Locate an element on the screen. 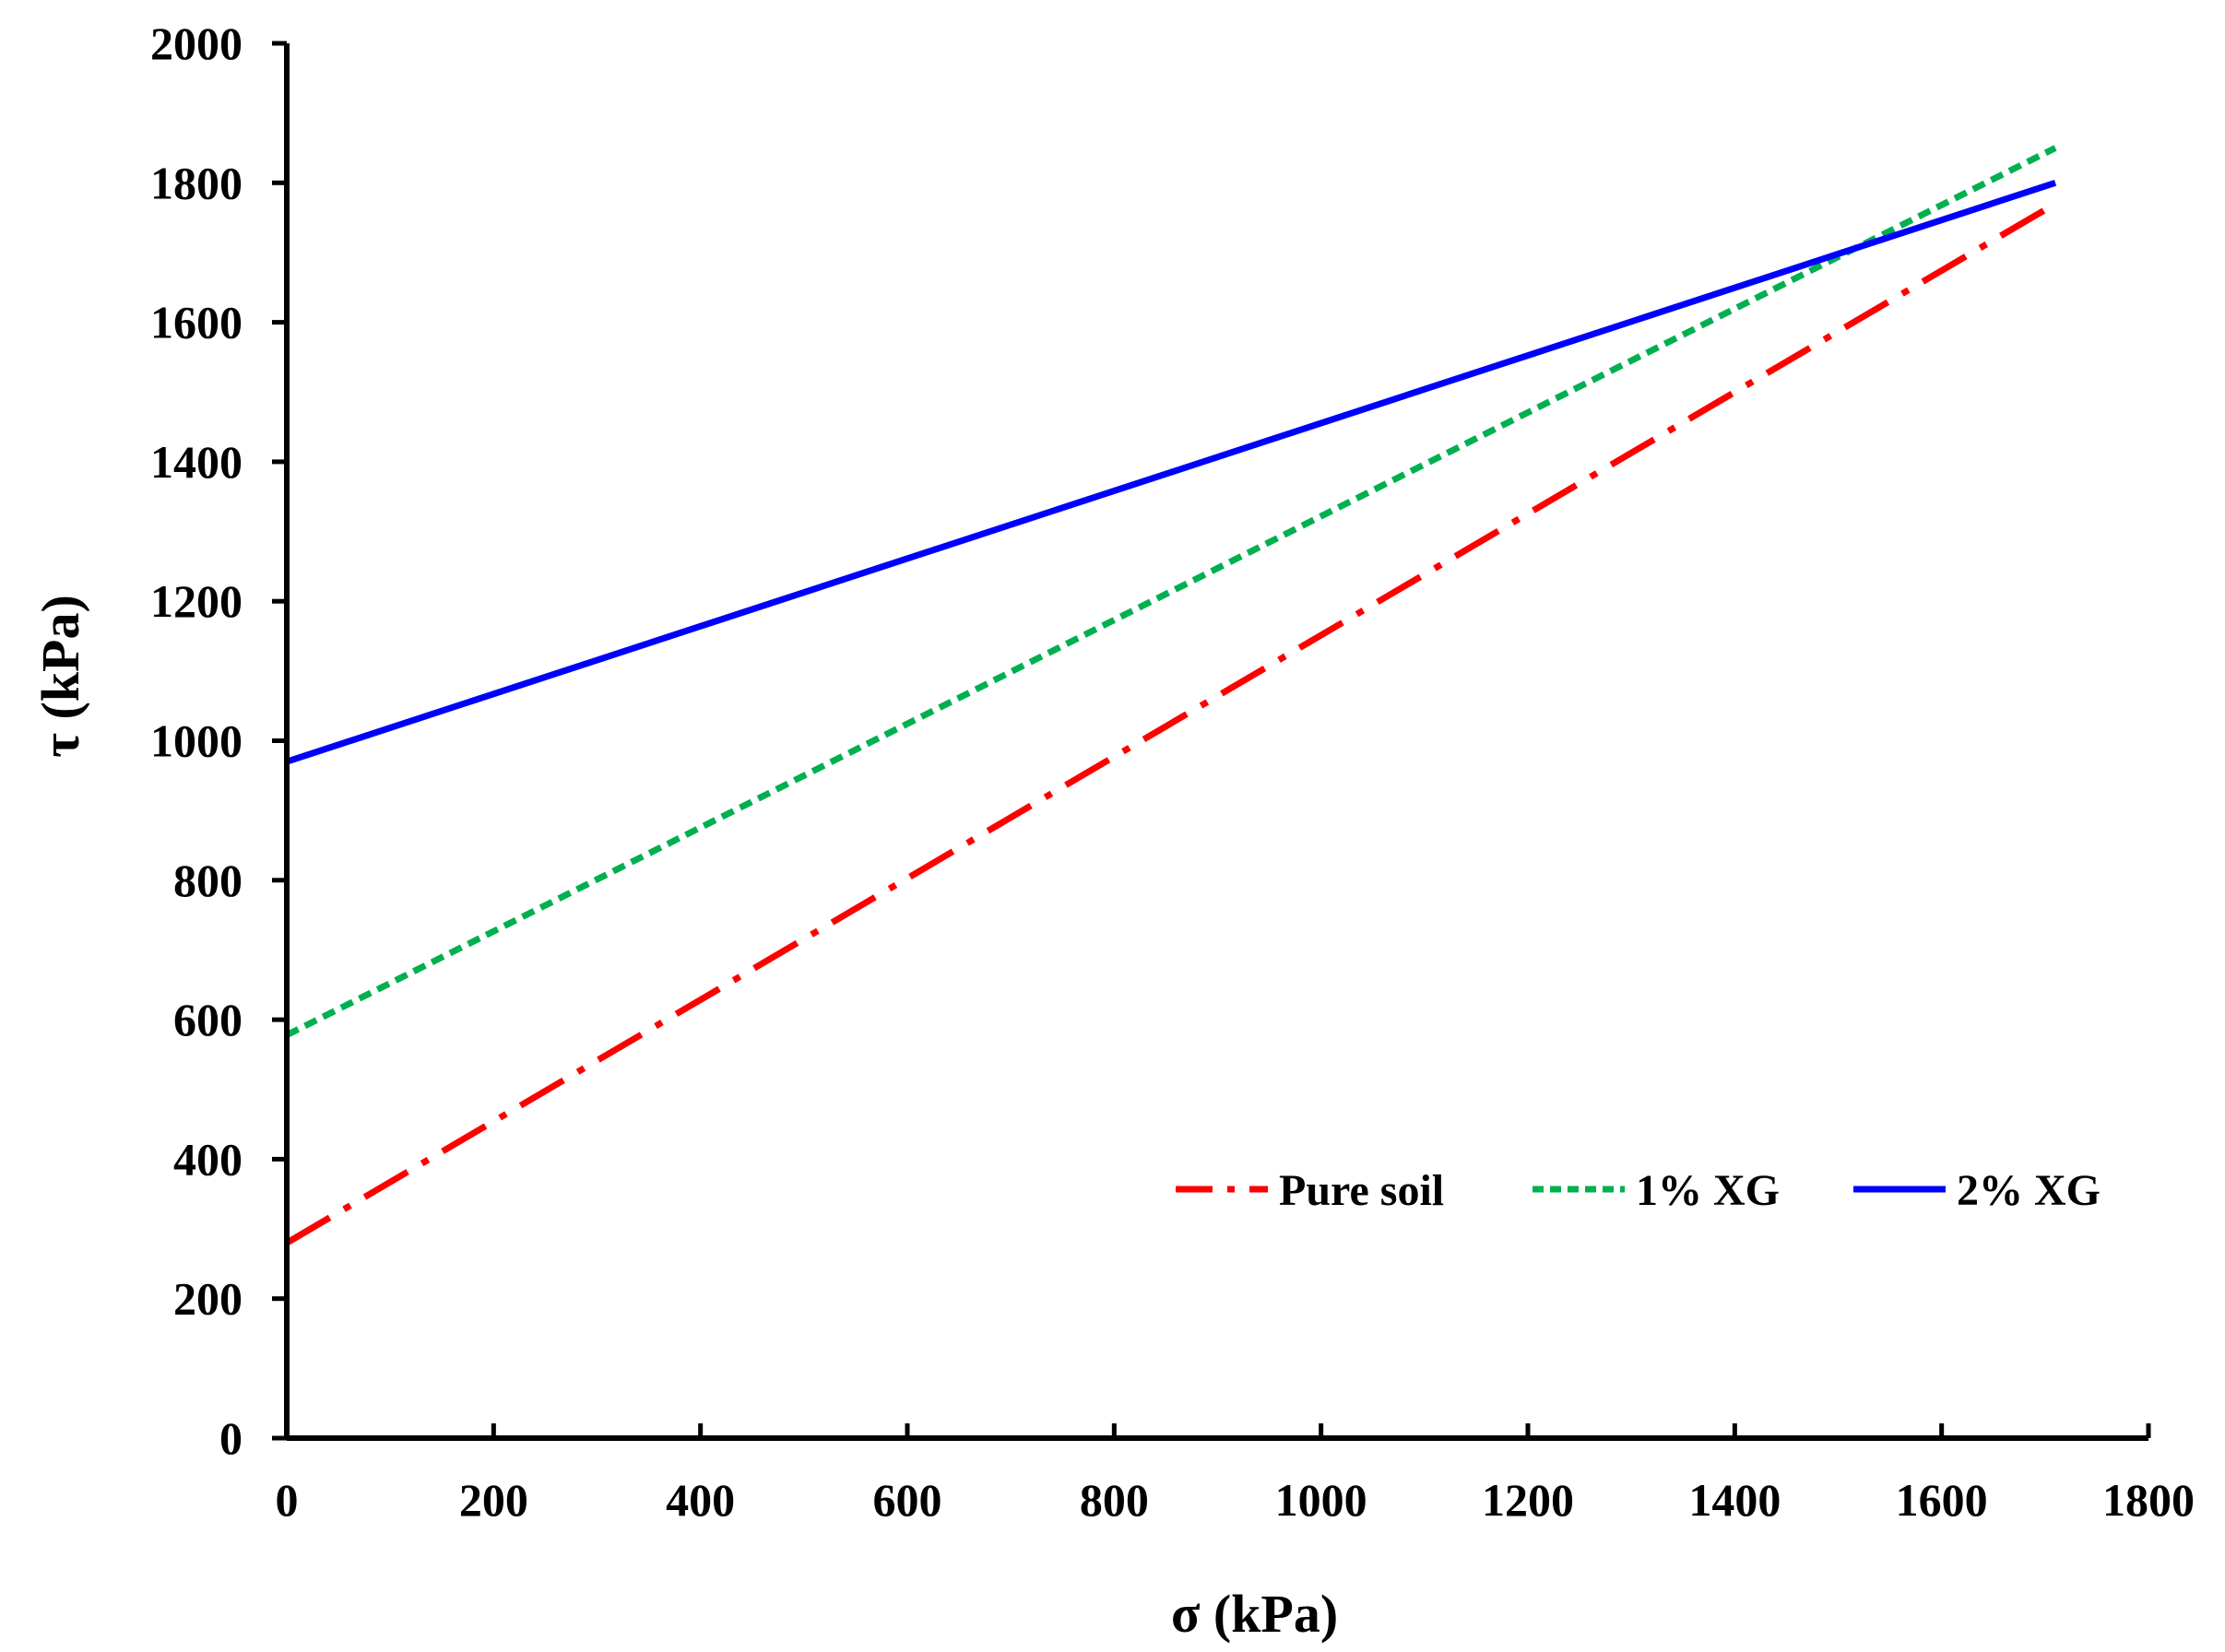 The width and height of the screenshot is (2225, 1652). x-tick-label: 1200 is located at coordinates (1528, 1500).